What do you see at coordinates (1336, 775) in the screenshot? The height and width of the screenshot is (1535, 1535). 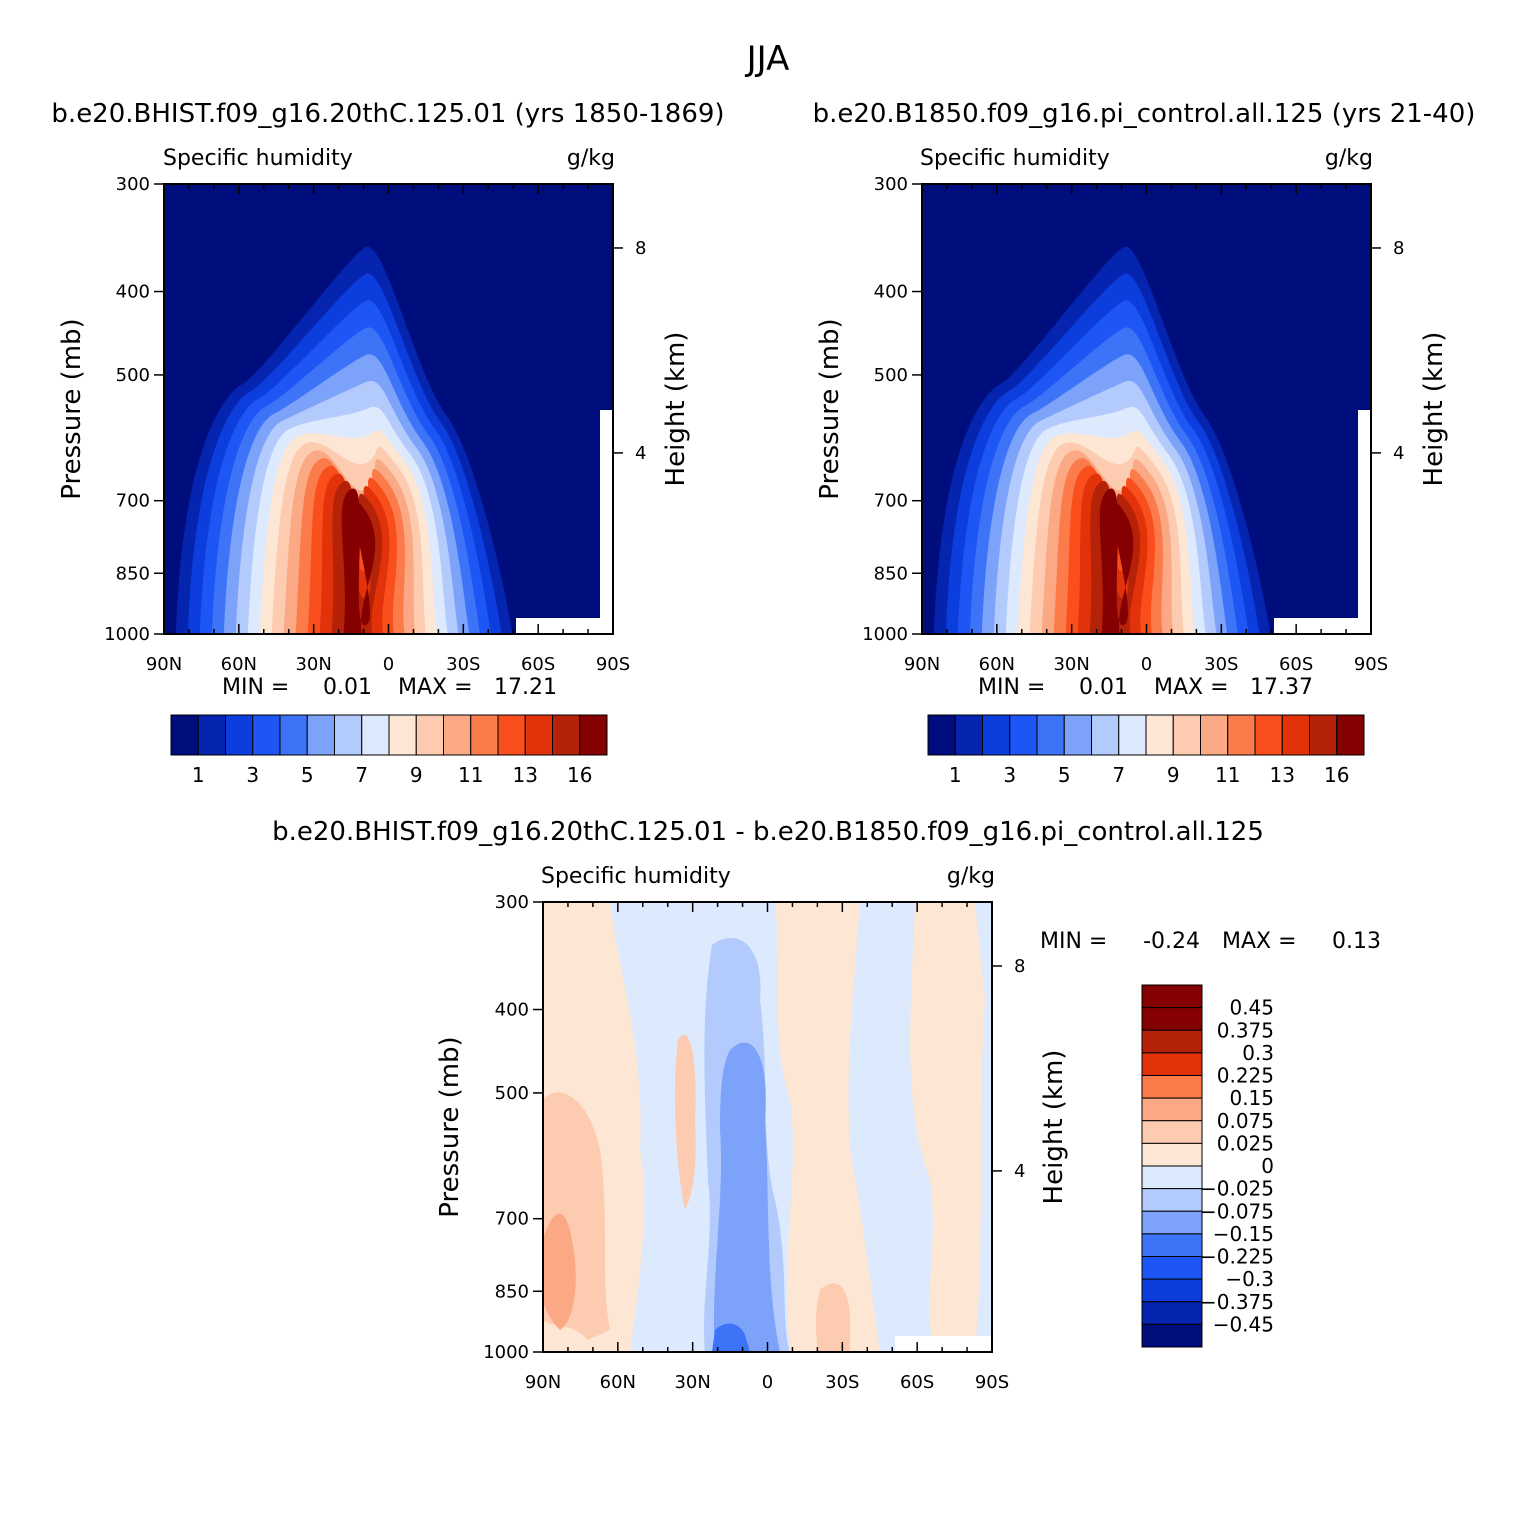 I see `panel-2-colorbar-label: 16` at bounding box center [1336, 775].